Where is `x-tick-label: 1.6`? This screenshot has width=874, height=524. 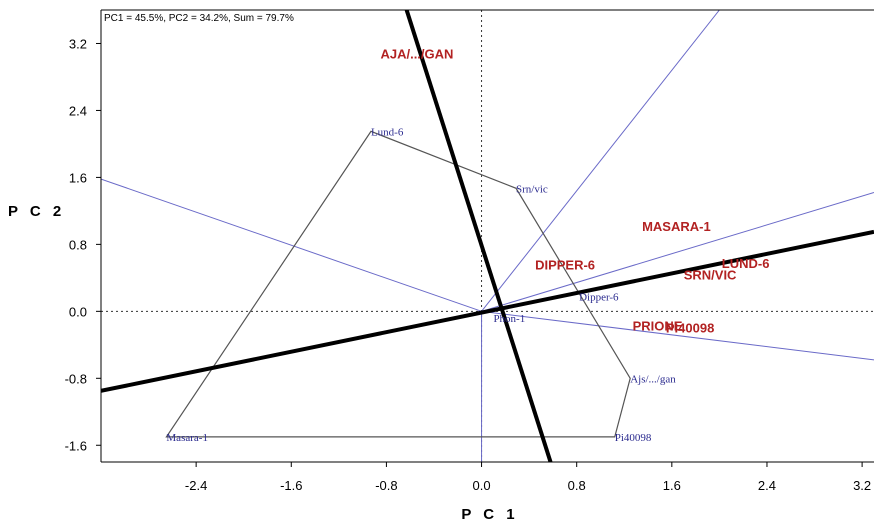
x-tick-label: 1.6 is located at coordinates (672, 485).